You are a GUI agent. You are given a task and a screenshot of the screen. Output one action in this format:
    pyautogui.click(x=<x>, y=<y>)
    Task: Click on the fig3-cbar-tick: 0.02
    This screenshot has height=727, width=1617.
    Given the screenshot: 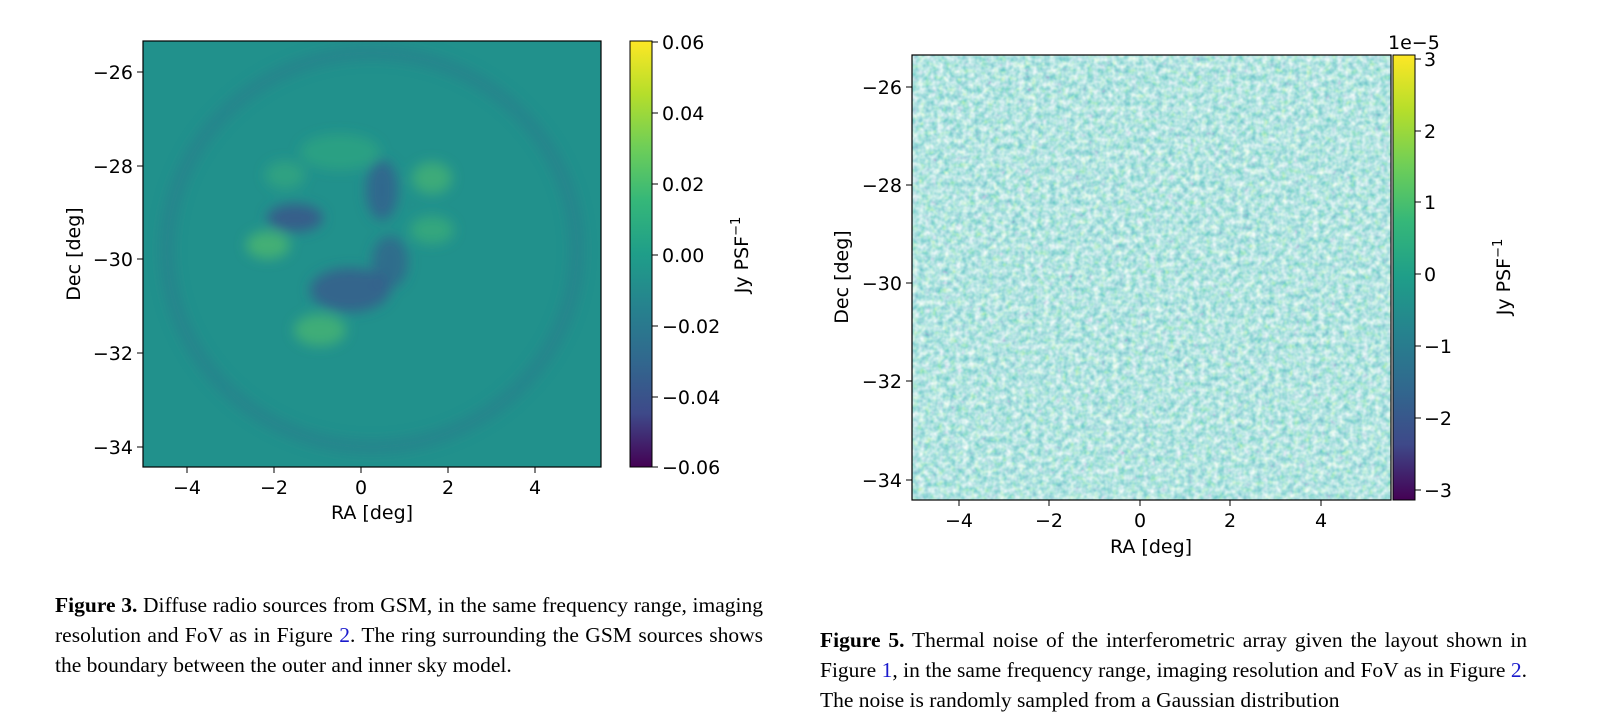 What is the action you would take?
    pyautogui.click(x=683, y=185)
    